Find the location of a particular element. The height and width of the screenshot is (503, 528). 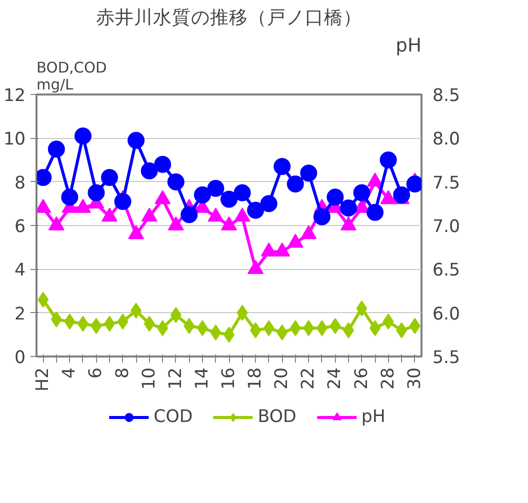

y2-tick-label: 8.5 is located at coordinates (446, 96).